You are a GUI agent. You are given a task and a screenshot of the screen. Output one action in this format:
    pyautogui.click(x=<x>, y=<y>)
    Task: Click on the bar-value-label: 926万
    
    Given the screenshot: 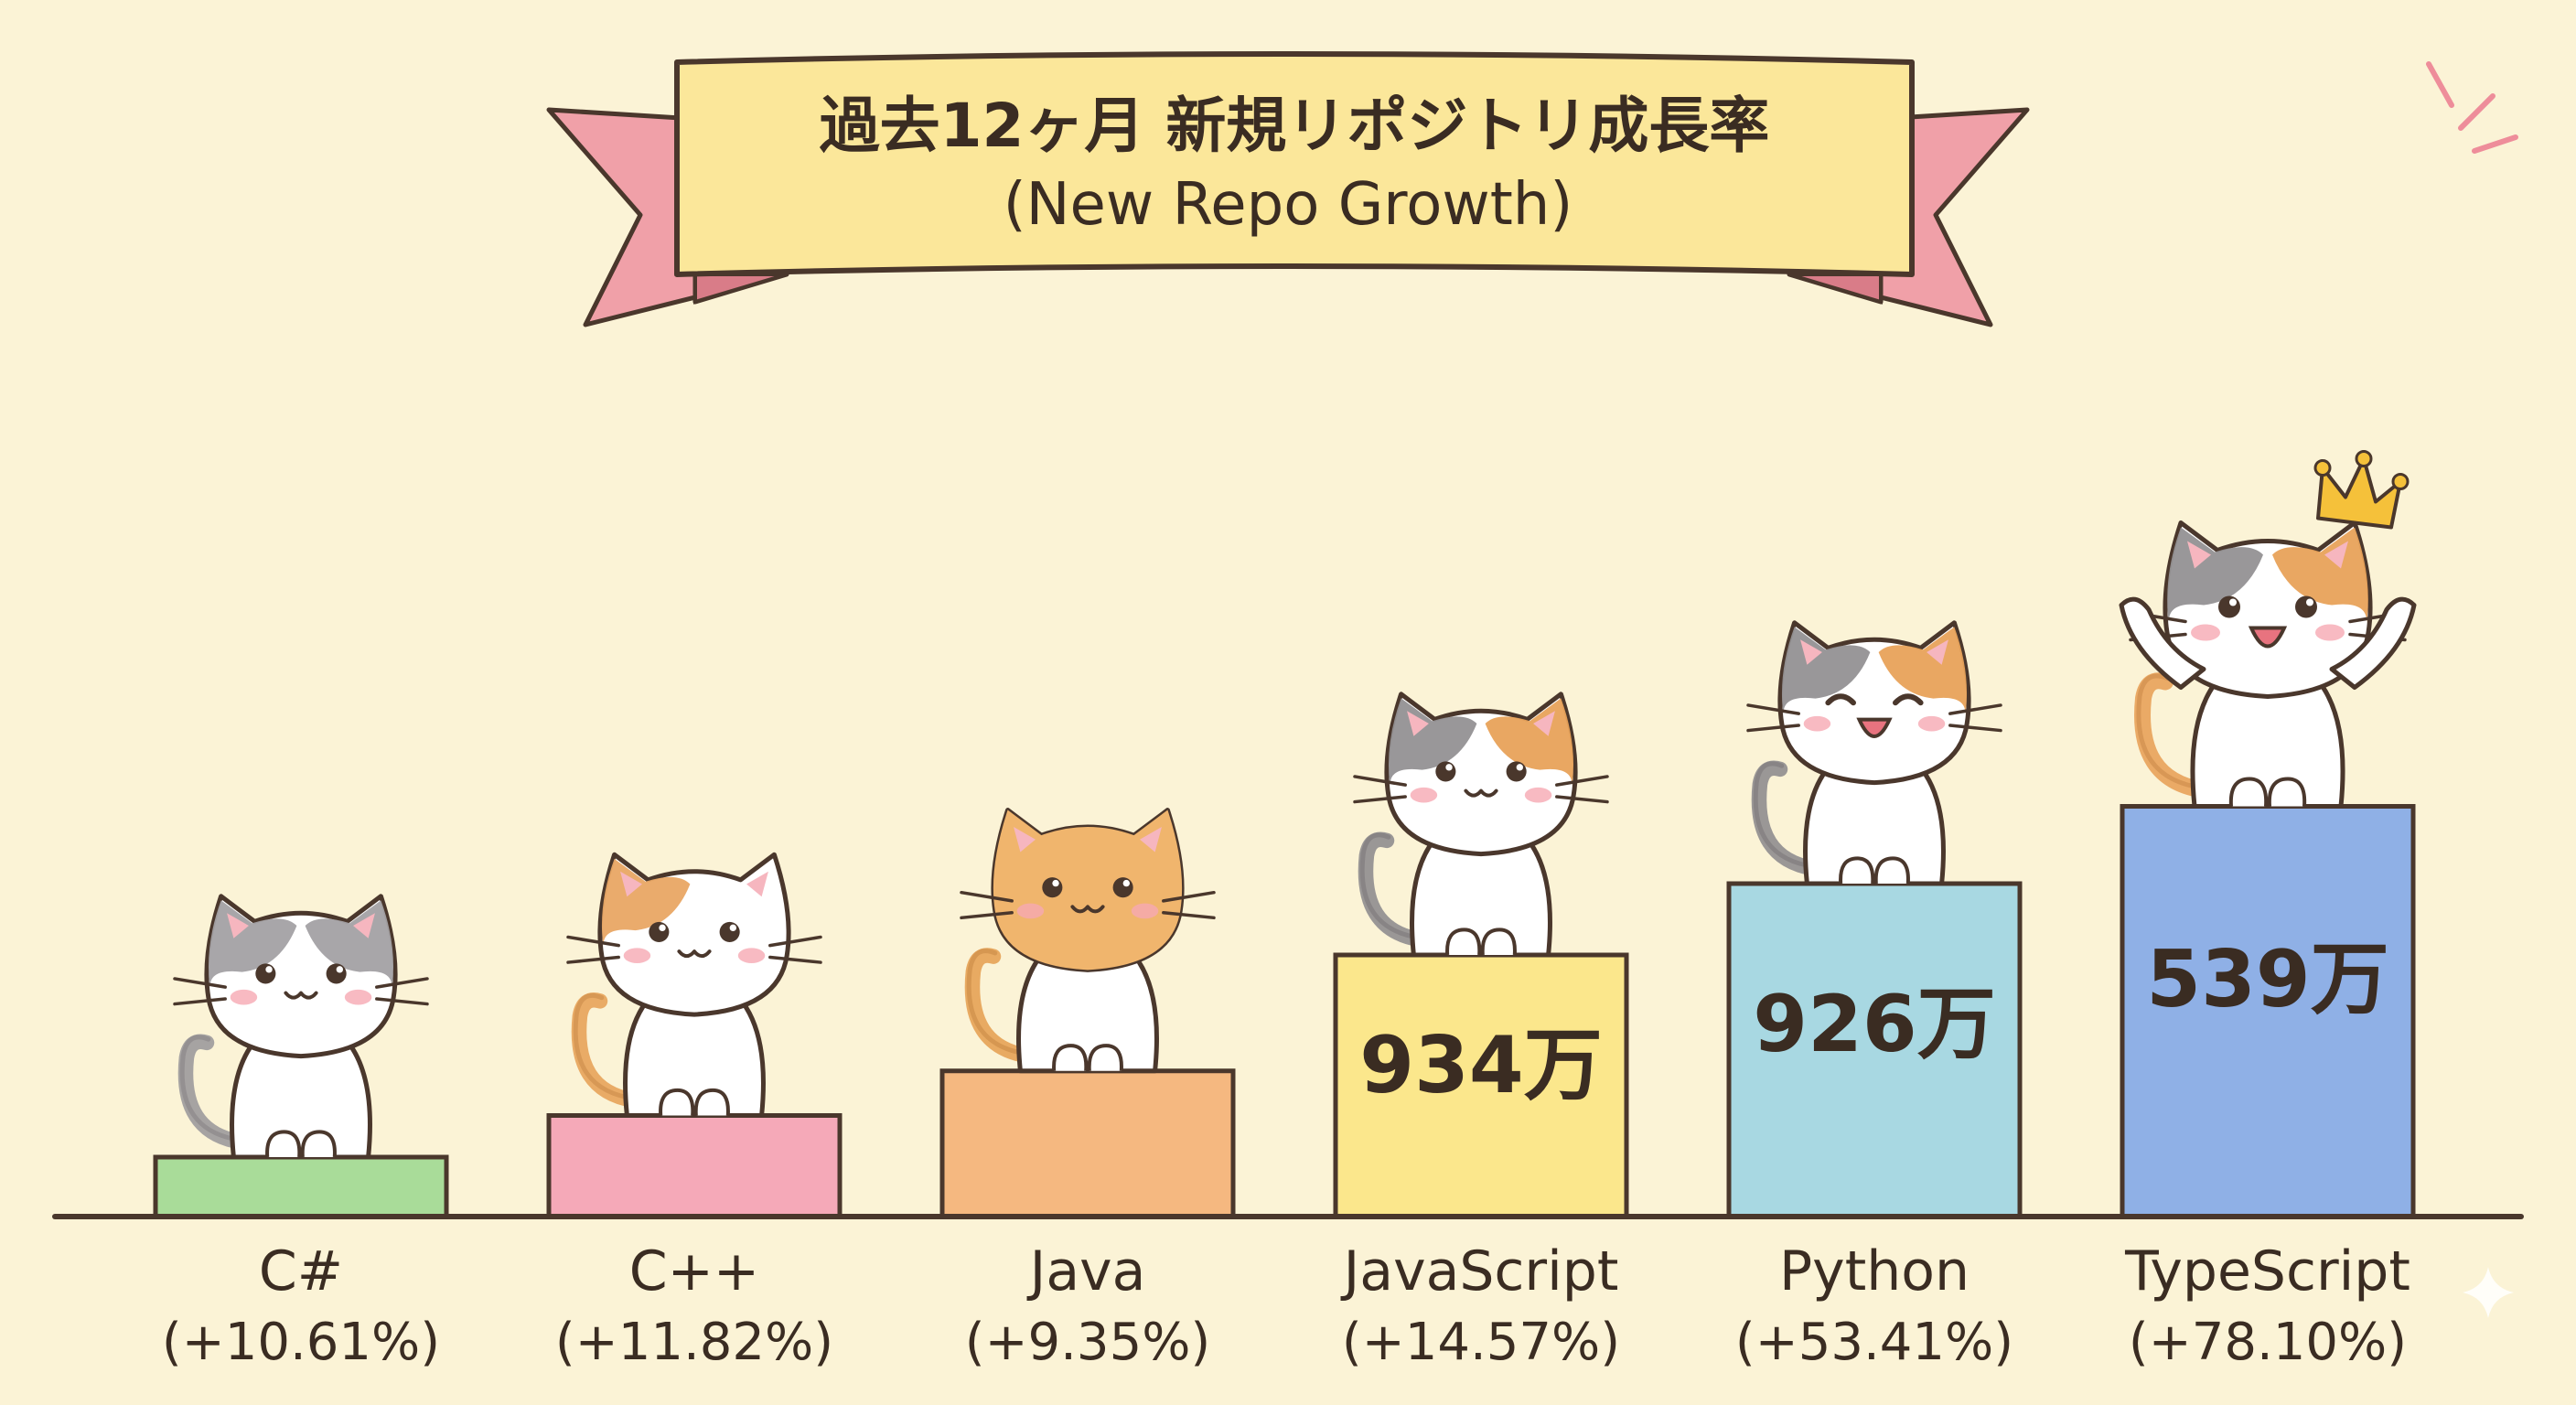 What is the action you would take?
    pyautogui.click(x=1875, y=1024)
    